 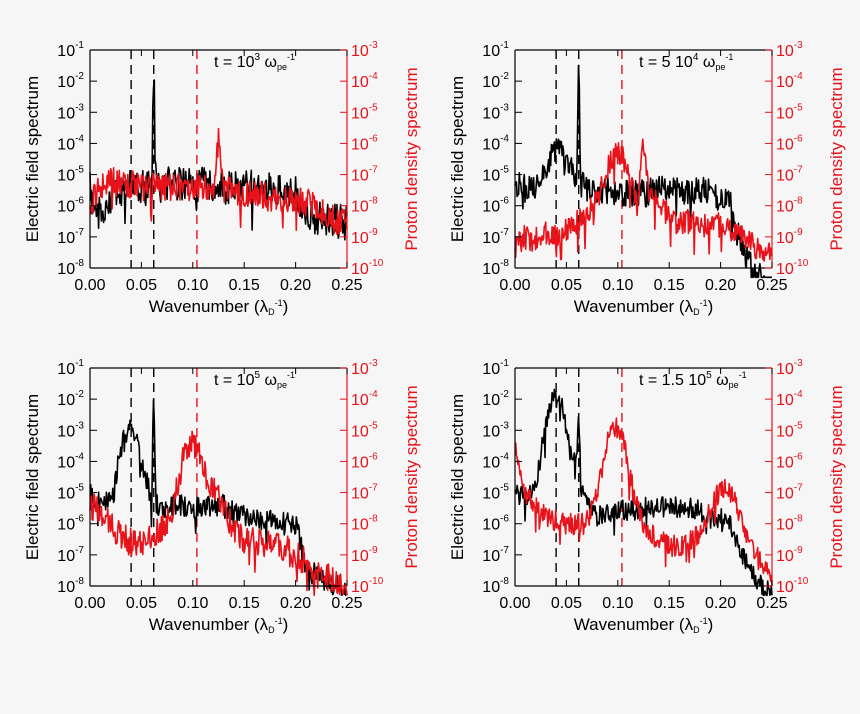 I want to click on time-annotation: t = 103 ωpe-1, so click(x=254, y=62).